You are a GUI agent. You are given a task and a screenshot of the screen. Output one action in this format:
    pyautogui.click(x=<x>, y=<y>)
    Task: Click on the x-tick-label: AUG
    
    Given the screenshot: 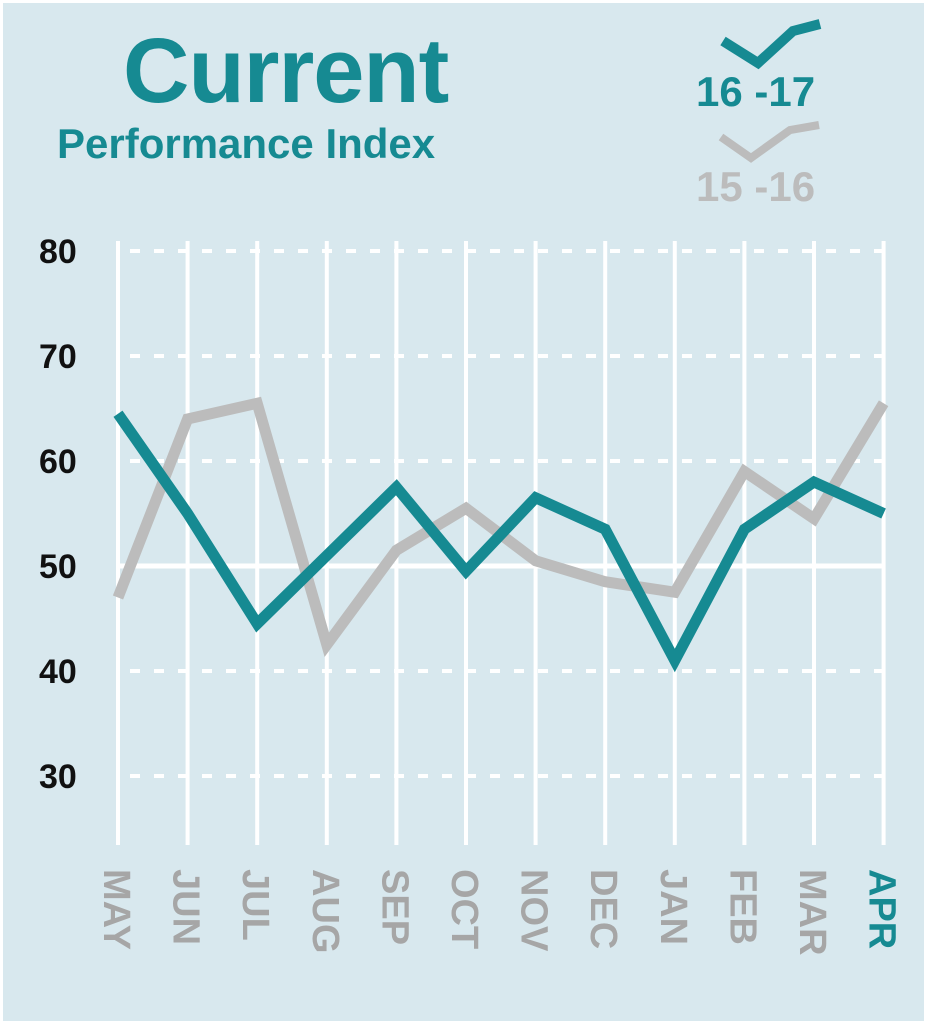 What is the action you would take?
    pyautogui.click(x=325, y=911)
    